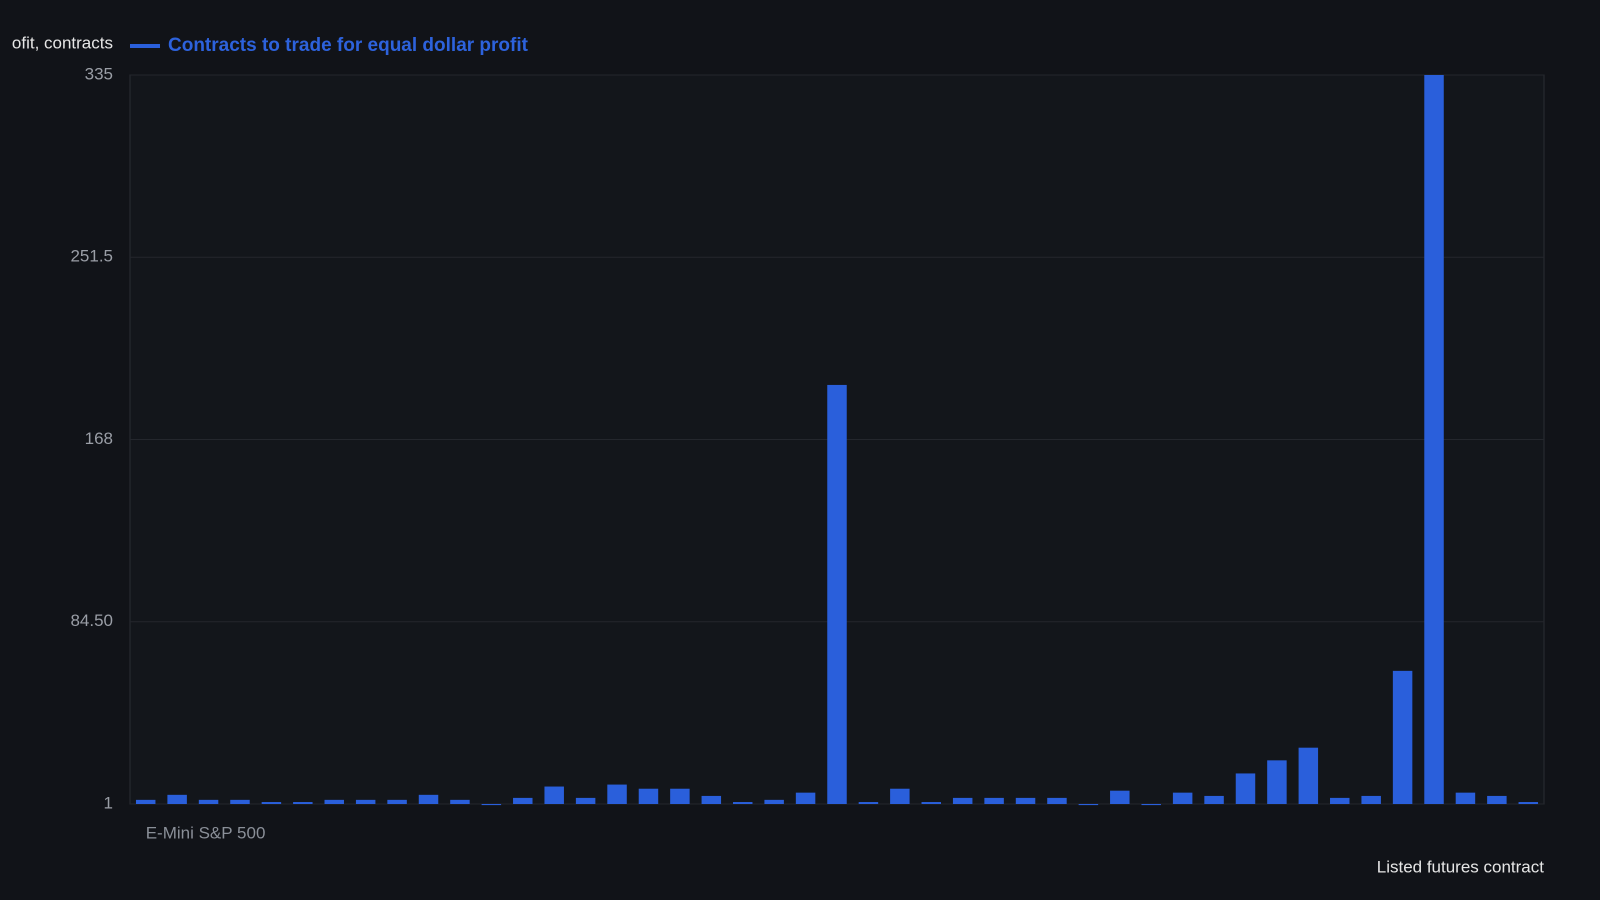 This screenshot has height=900, width=1600. I want to click on x-tick-label: E-Mini S&P 500, so click(206, 832).